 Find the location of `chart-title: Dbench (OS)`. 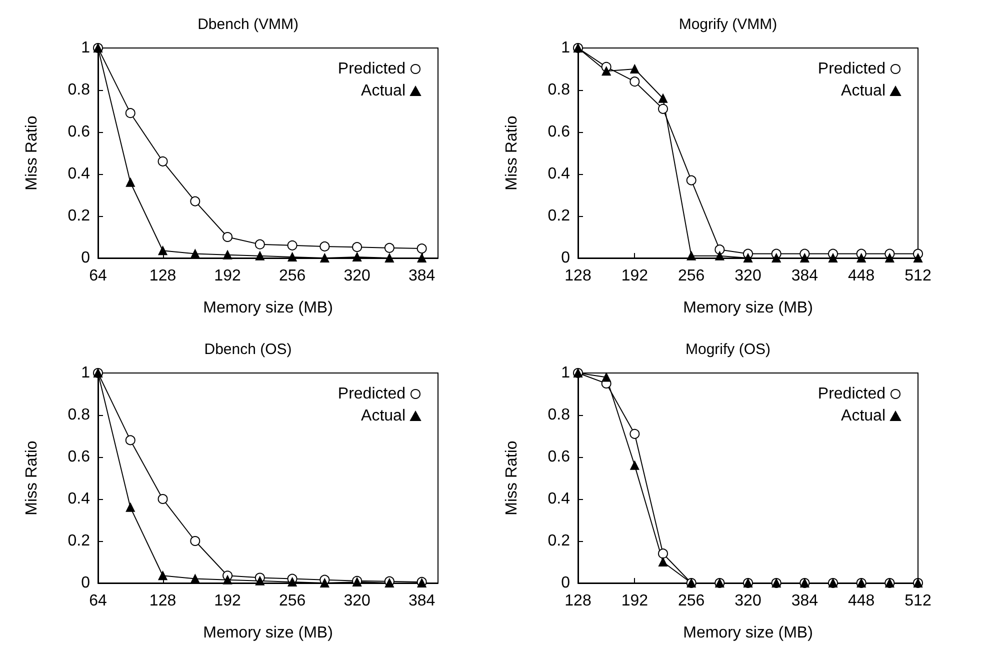

chart-title: Dbench (OS) is located at coordinates (248, 349).